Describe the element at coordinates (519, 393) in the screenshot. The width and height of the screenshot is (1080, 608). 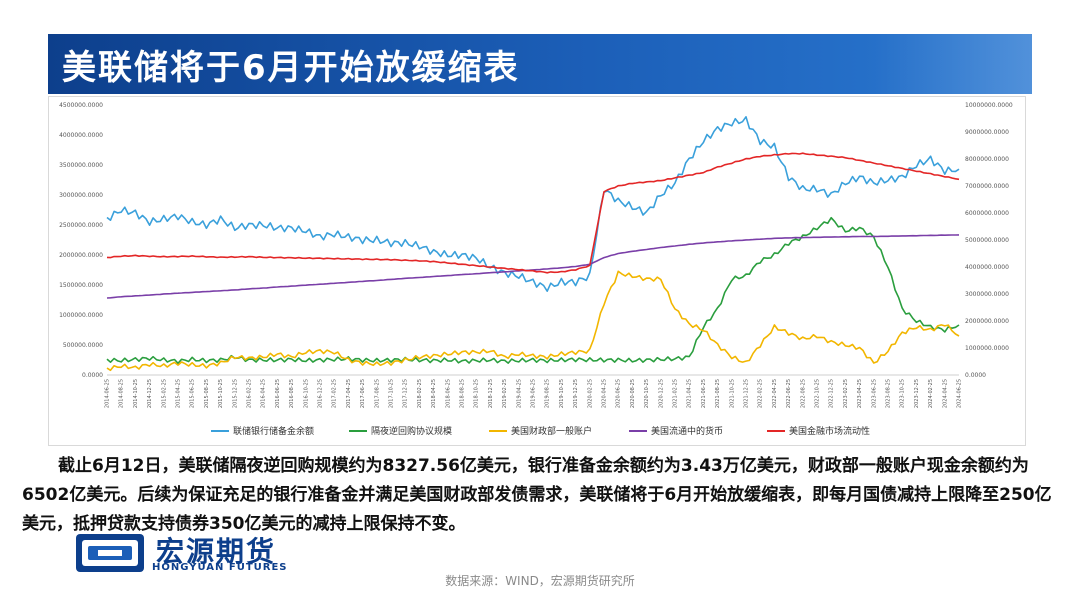
I see `x-axis-tick-label: 2019-04-25` at that location.